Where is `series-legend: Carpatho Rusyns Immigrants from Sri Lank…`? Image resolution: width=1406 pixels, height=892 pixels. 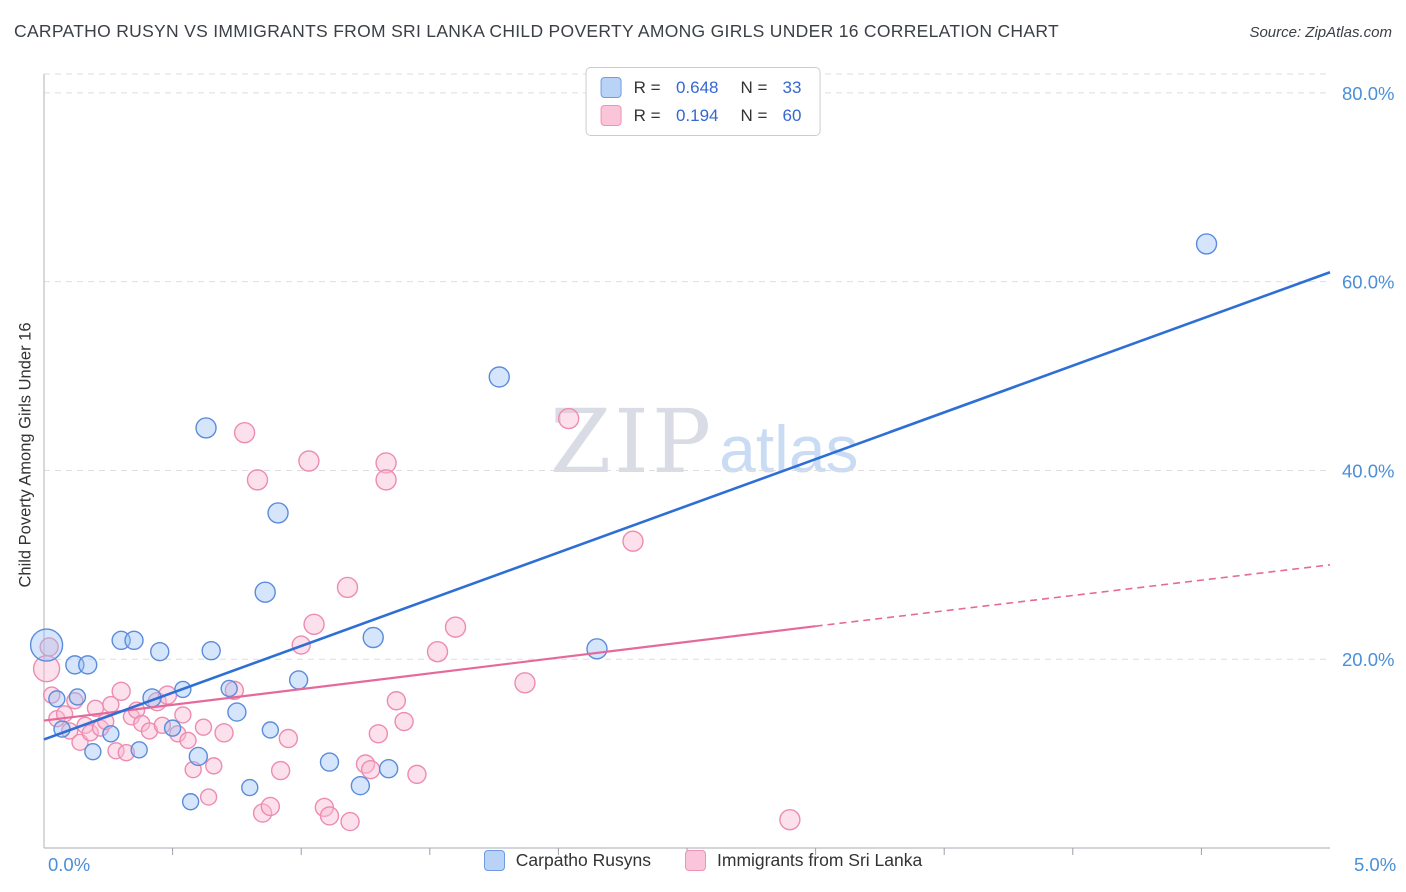 series-legend: Carpatho Rusyns Immigrants from Sri Lank… is located at coordinates (703, 860).